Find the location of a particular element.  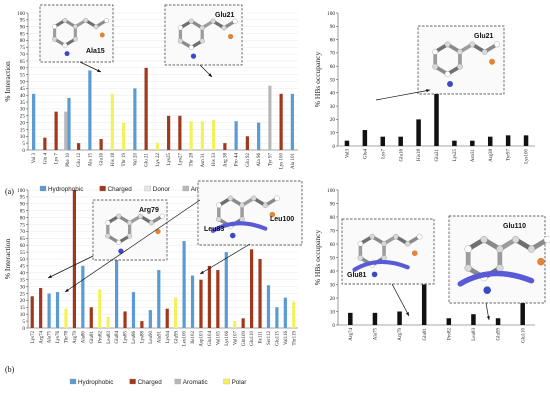

y-tick-label: 100 is located at coordinates (21, 14).